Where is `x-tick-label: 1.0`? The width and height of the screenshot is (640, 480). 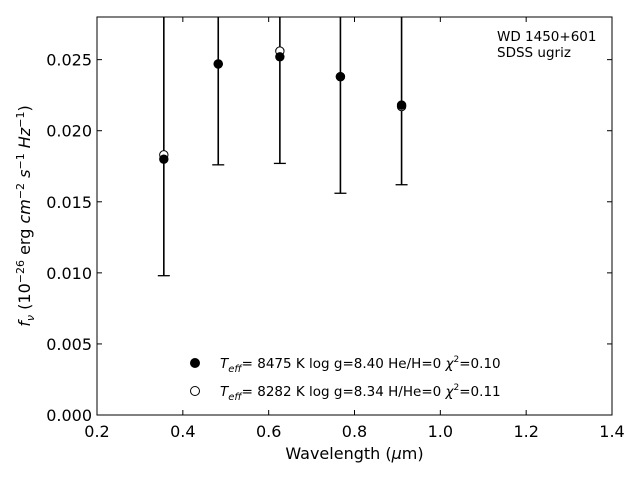
x-tick-label: 1.0 is located at coordinates (440, 431).